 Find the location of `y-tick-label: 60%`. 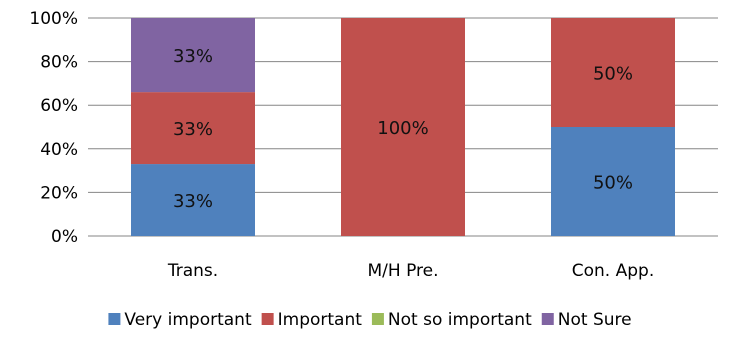

y-tick-label: 60% is located at coordinates (59, 106).